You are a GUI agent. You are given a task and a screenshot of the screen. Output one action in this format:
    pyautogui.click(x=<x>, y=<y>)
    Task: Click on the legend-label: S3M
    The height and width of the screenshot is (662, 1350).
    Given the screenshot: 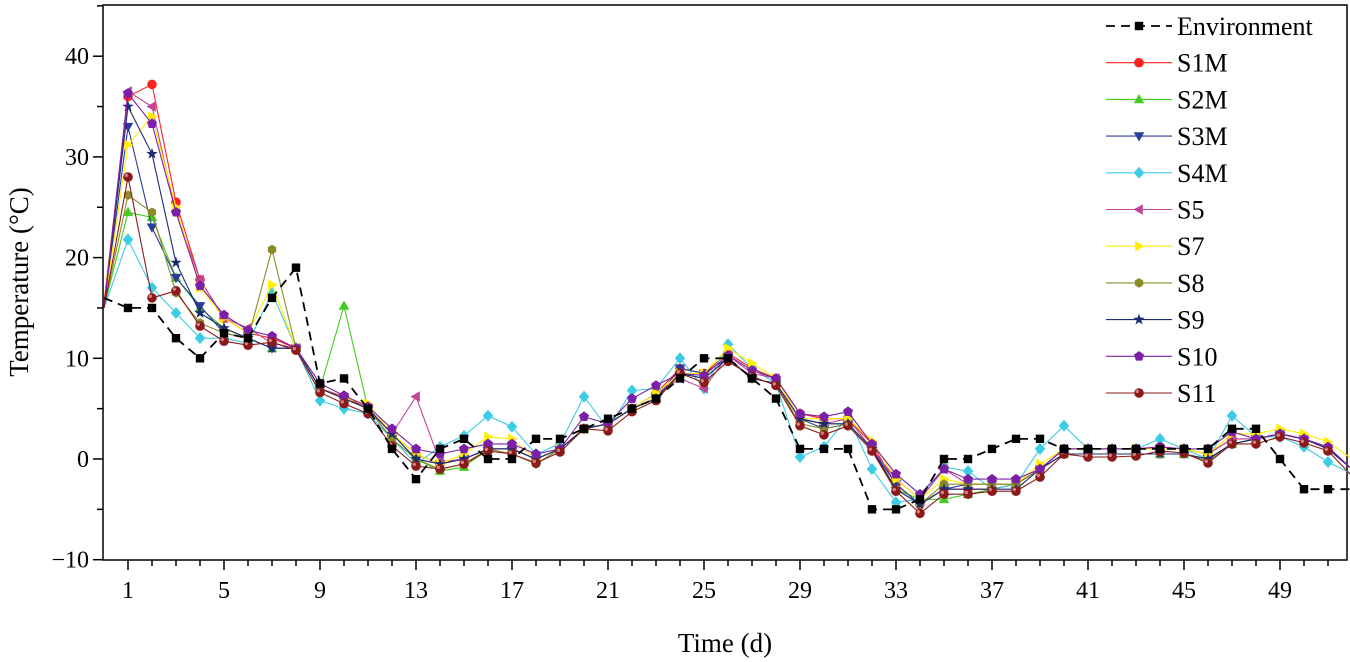 What is the action you would take?
    pyautogui.click(x=1202, y=136)
    